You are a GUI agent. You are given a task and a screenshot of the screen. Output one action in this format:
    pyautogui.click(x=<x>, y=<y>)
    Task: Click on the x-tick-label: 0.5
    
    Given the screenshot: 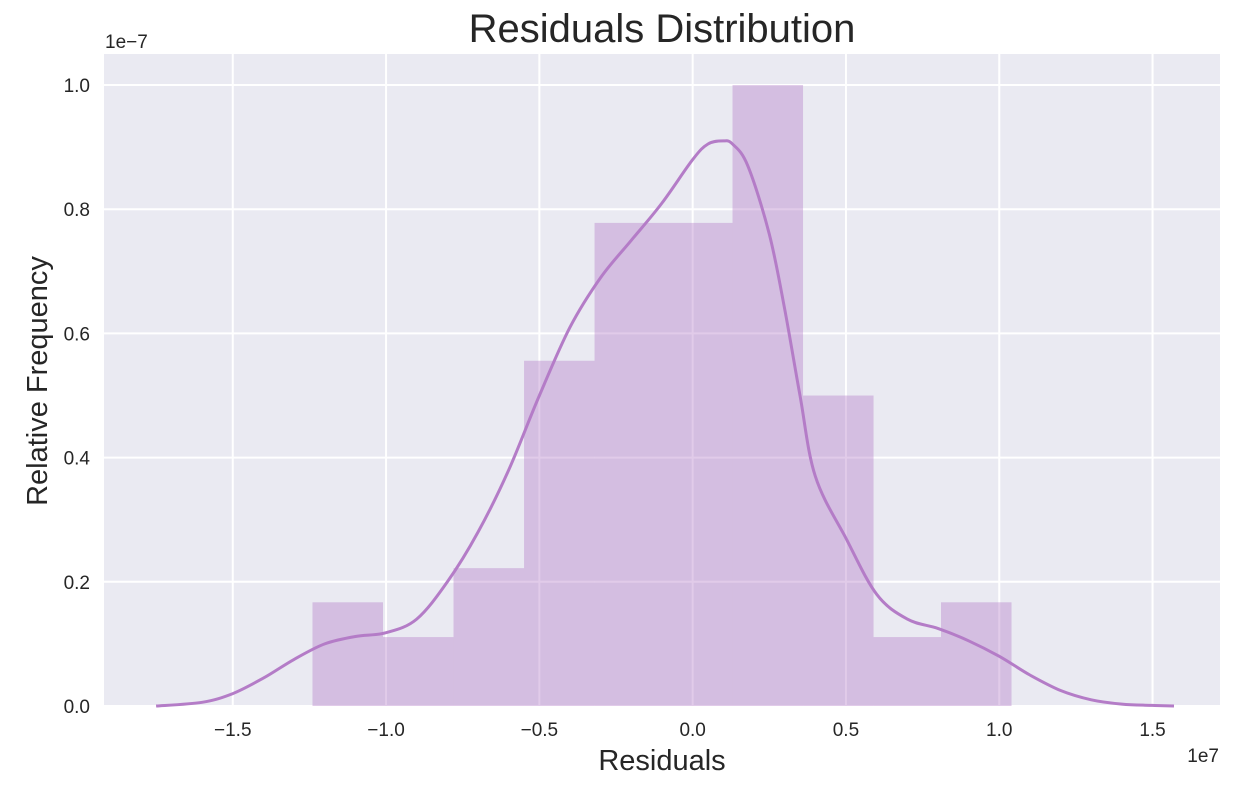 What is the action you would take?
    pyautogui.click(x=846, y=730)
    